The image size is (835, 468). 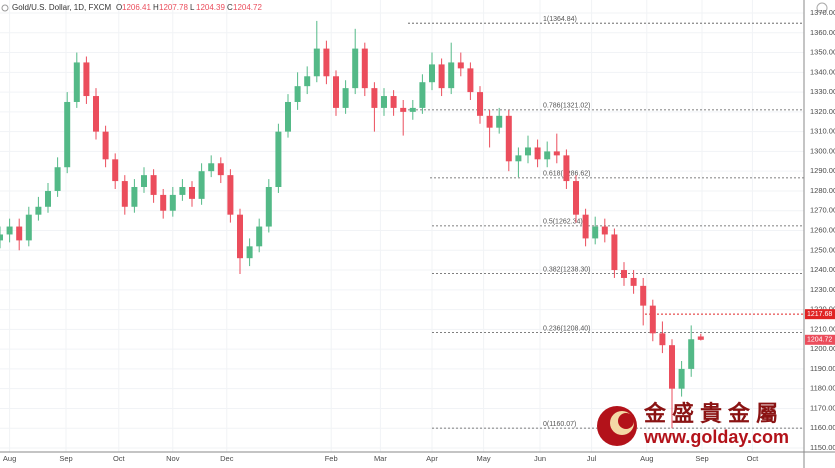 I want to click on y-tick-label: 1220.00, so click(x=822, y=309).